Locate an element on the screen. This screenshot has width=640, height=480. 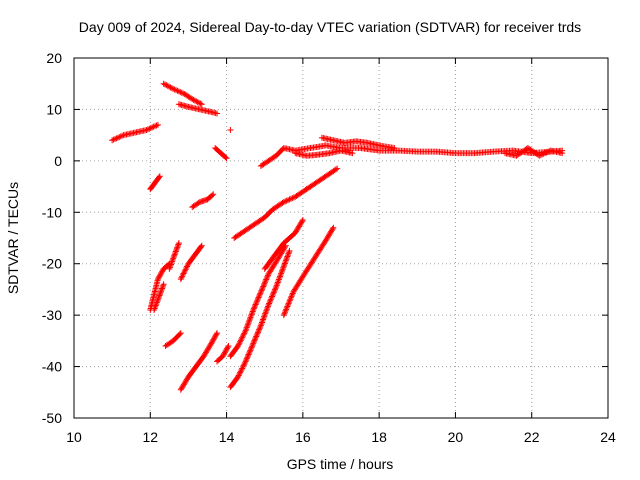
data-series-arc-x is located at coordinates (534, 152).